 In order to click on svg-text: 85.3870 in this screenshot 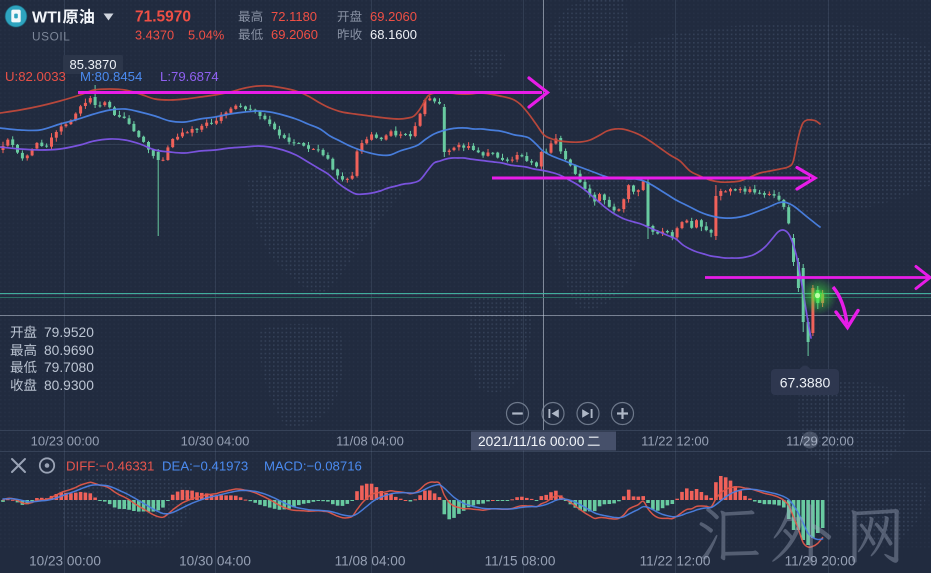, I will do `click(93, 64)`.